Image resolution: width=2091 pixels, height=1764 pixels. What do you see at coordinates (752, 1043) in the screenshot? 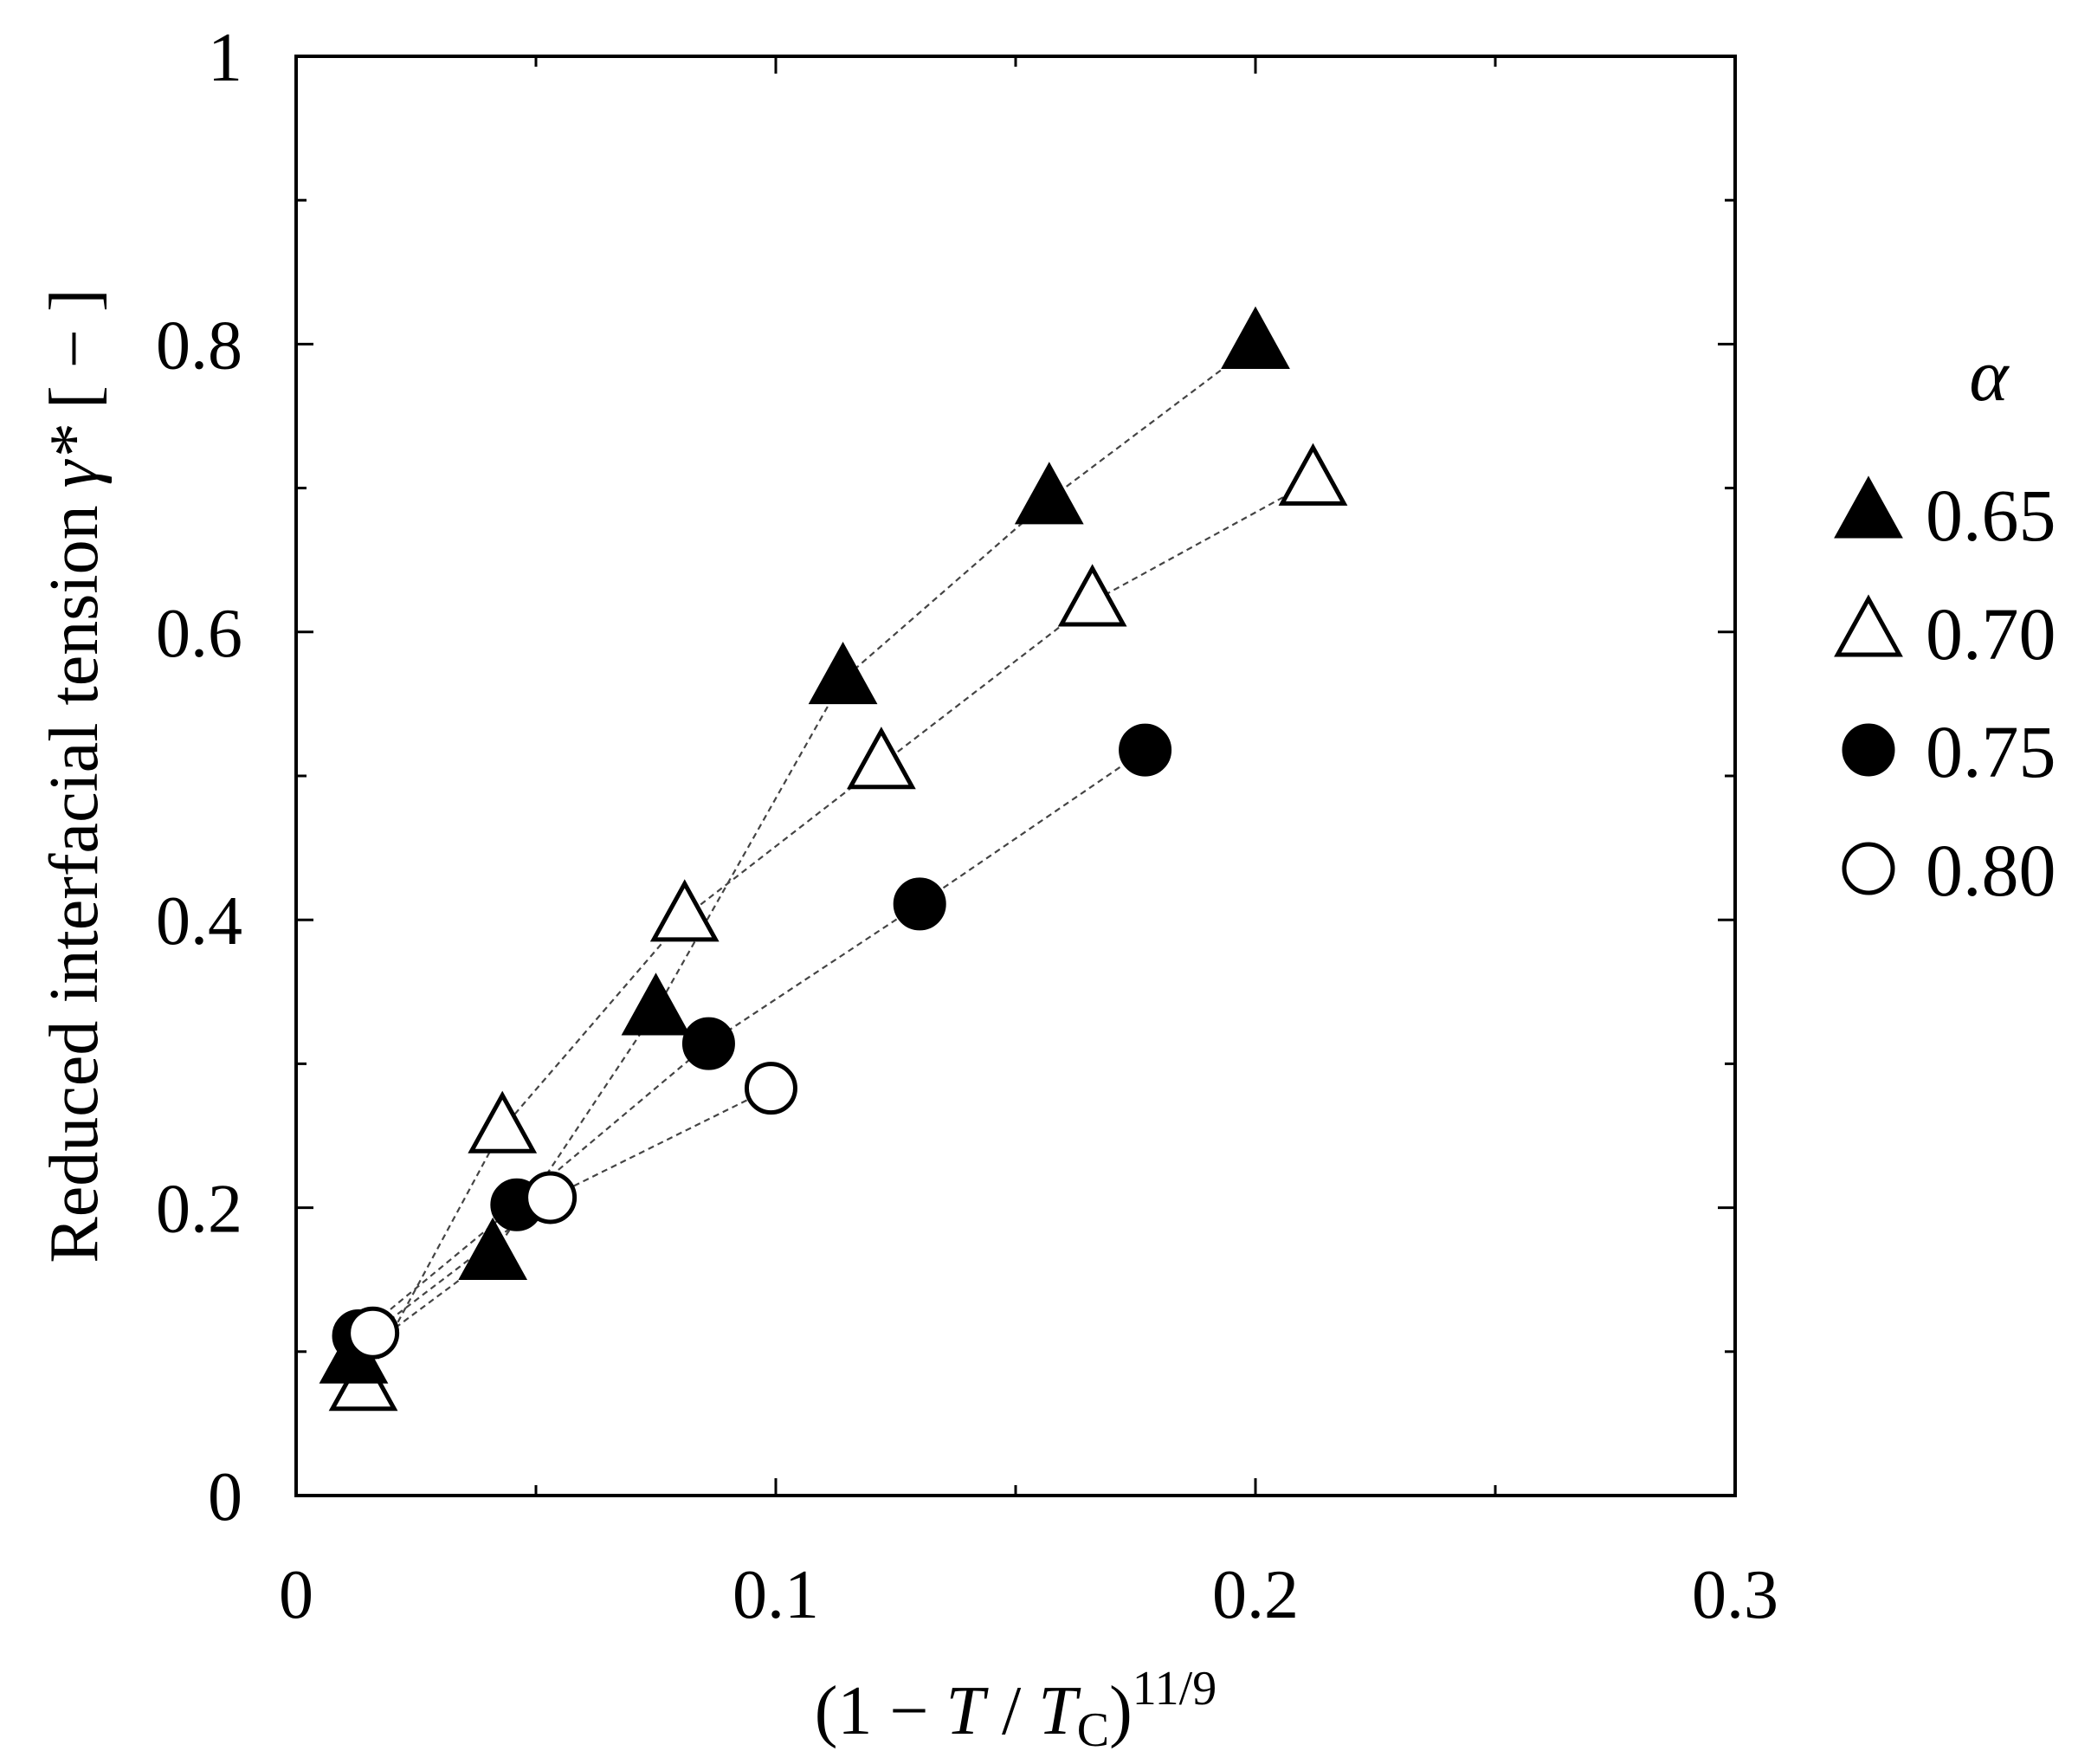
I see `series-line-0.75` at bounding box center [752, 1043].